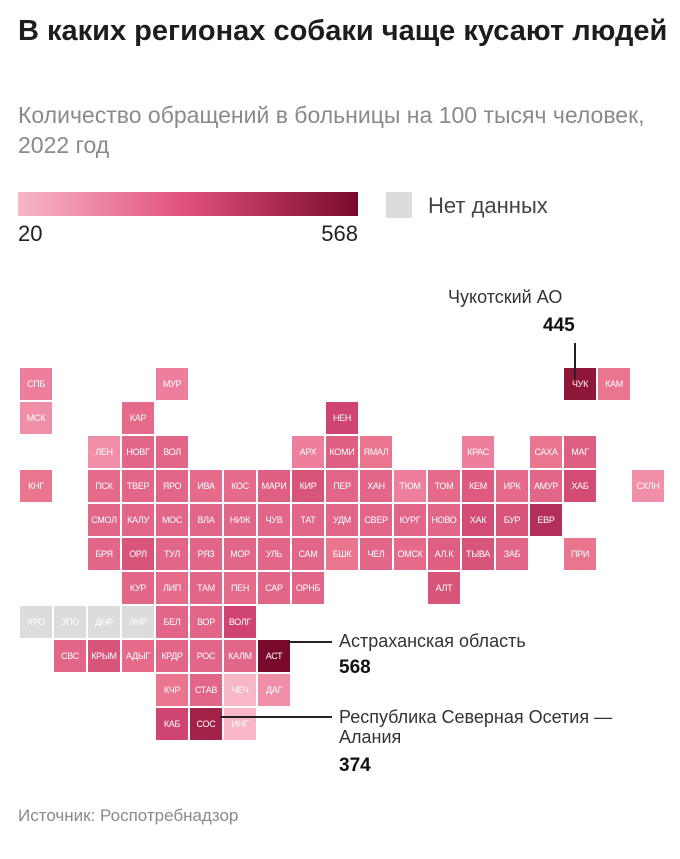  Describe the element at coordinates (172, 622) in the screenshot. I see `region-tile-бел: БЕЛ` at that location.